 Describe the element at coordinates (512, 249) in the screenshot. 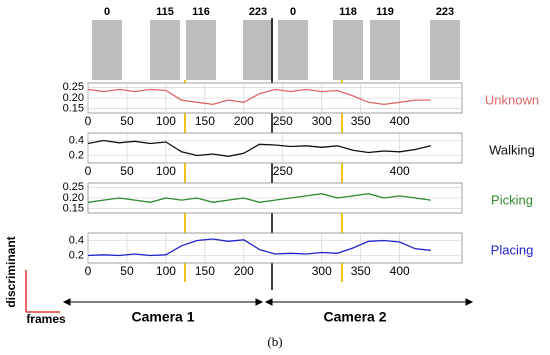

I see `series-name: Placing` at that location.